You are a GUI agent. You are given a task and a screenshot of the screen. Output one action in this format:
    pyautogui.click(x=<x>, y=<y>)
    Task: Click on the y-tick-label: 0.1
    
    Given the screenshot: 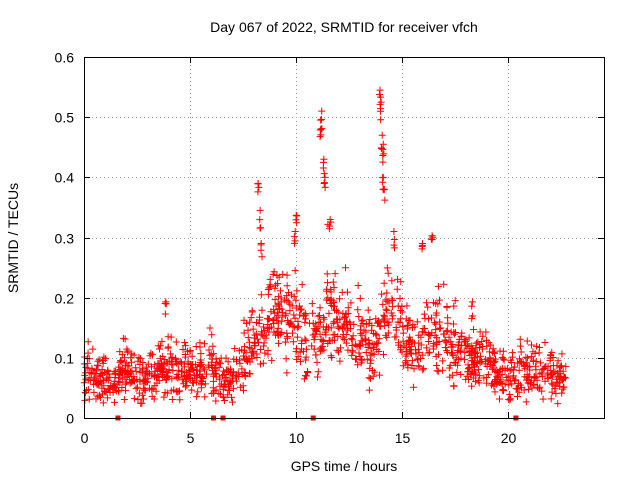 What is the action you would take?
    pyautogui.click(x=65, y=359)
    